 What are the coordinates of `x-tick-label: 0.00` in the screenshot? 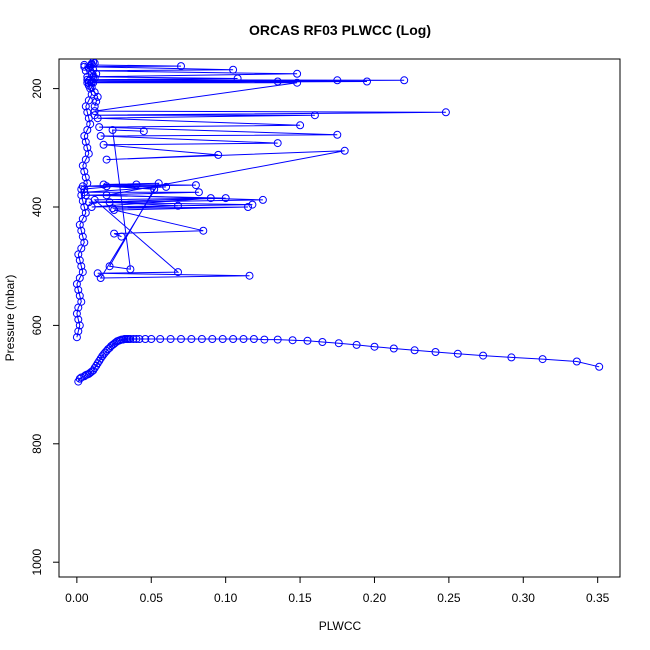 It's located at (77, 598).